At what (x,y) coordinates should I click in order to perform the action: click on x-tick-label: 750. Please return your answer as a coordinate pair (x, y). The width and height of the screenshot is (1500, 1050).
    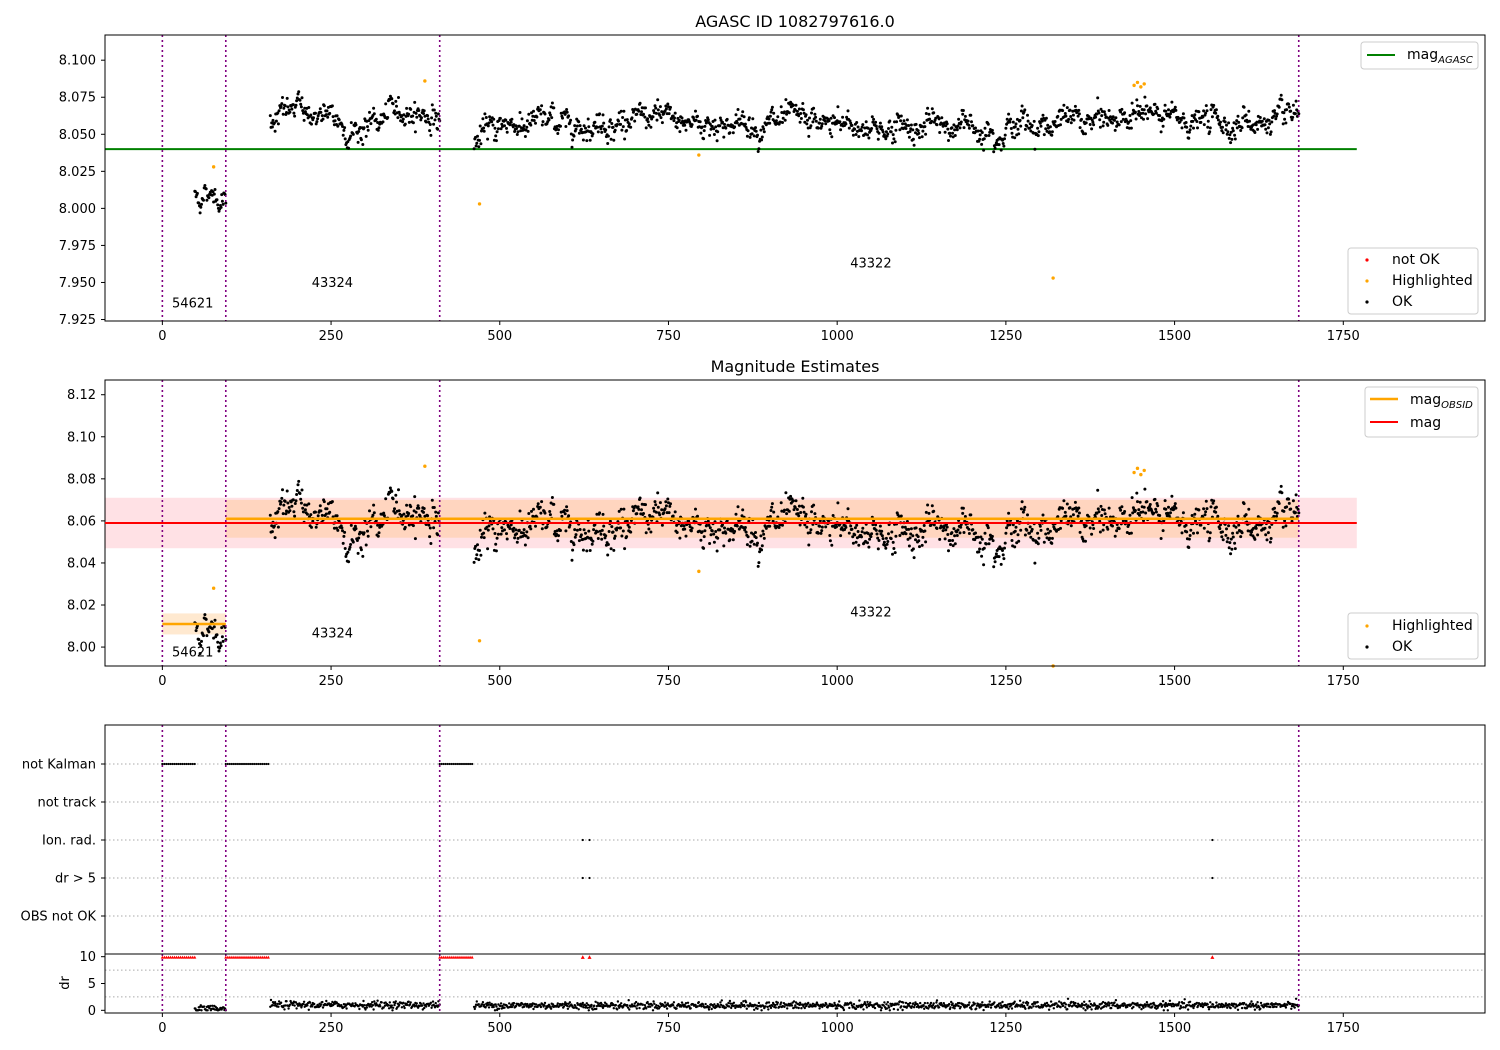
    Looking at the image, I should click on (668, 336).